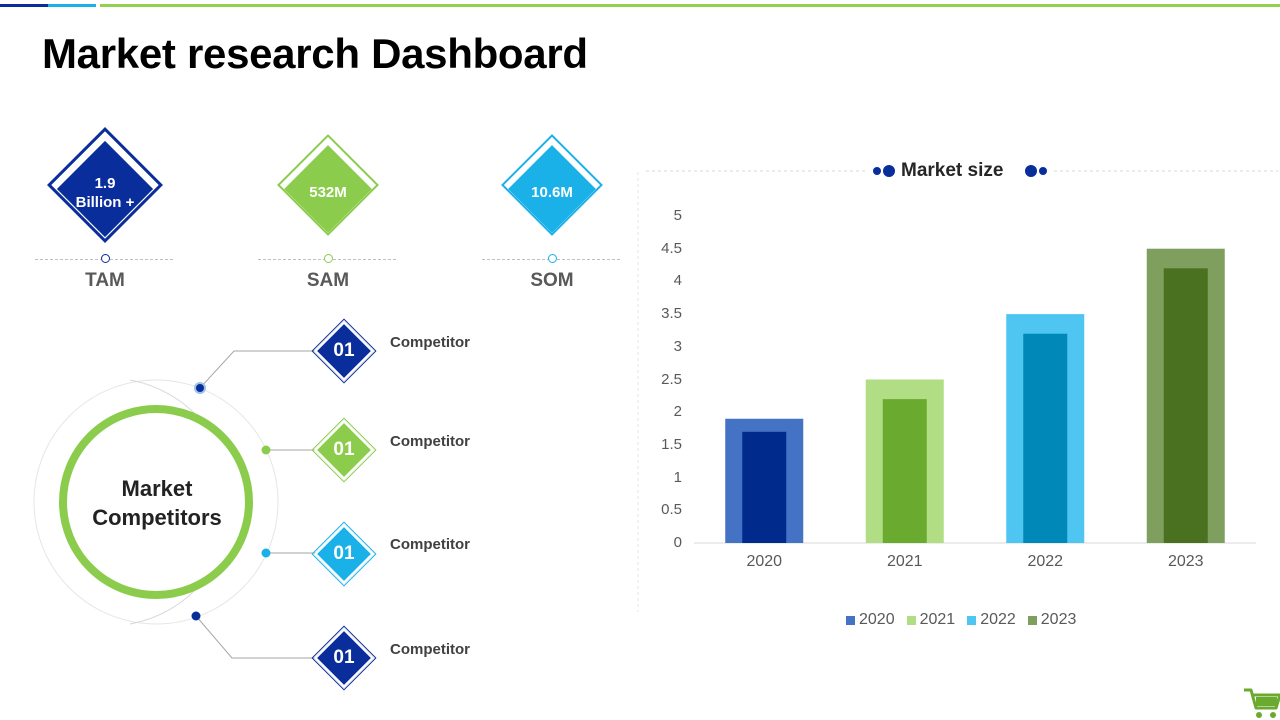 This screenshot has width=1280, height=720. I want to click on competitor-1-number: 01, so click(344, 350).